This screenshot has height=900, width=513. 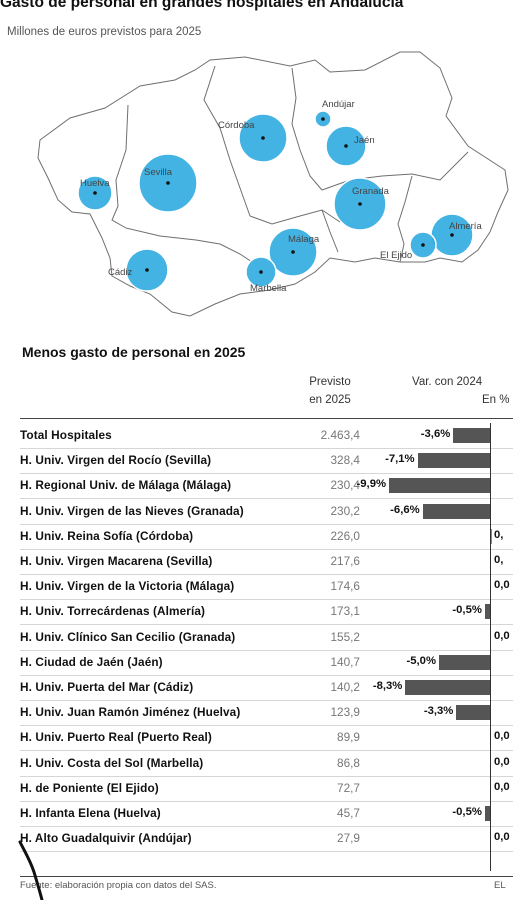 What do you see at coordinates (266, 814) in the screenshot?
I see `table-row: H. Infanta Elena (Huelva) 45,7 -0,5%` at bounding box center [266, 814].